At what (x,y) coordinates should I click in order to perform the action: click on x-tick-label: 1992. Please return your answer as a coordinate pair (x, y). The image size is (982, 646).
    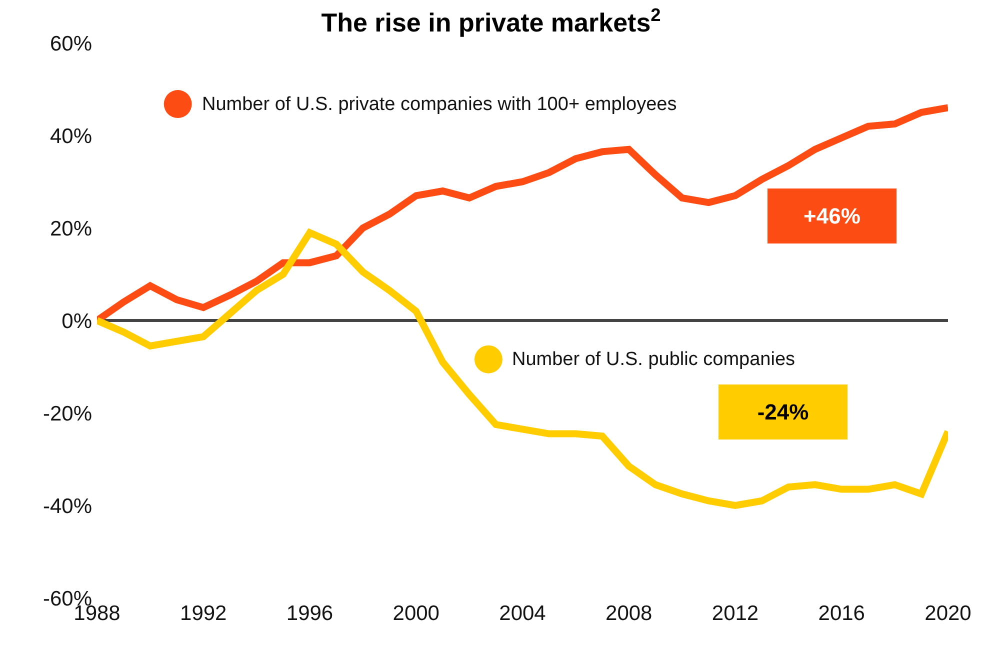
    Looking at the image, I should click on (203, 613).